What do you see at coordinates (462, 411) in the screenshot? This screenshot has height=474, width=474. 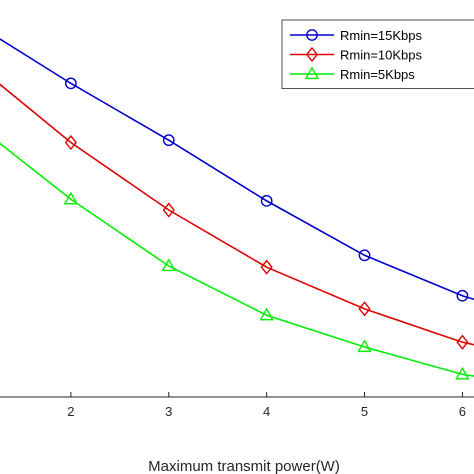 I see `x-tick-label-6: 6` at bounding box center [462, 411].